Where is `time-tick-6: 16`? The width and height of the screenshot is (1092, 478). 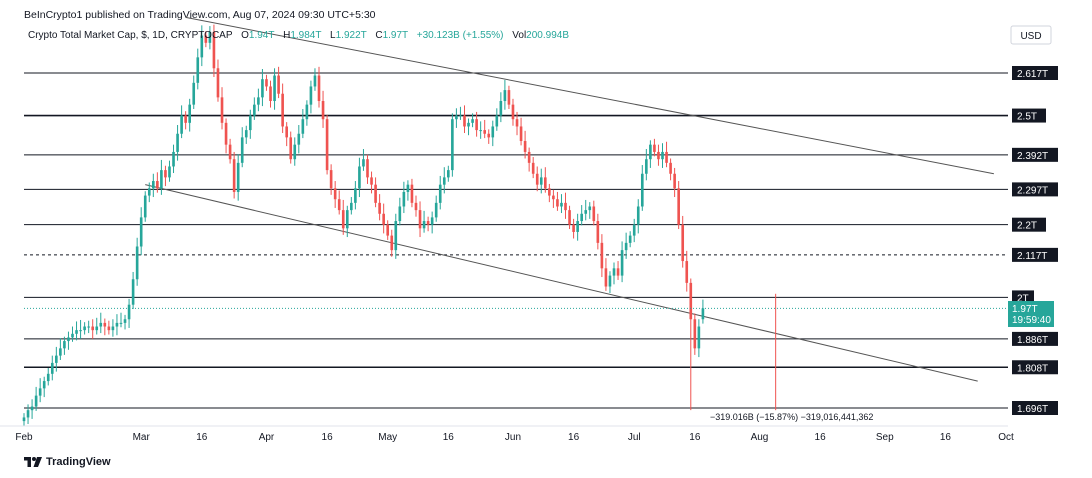 time-tick-6: 16 is located at coordinates (449, 437).